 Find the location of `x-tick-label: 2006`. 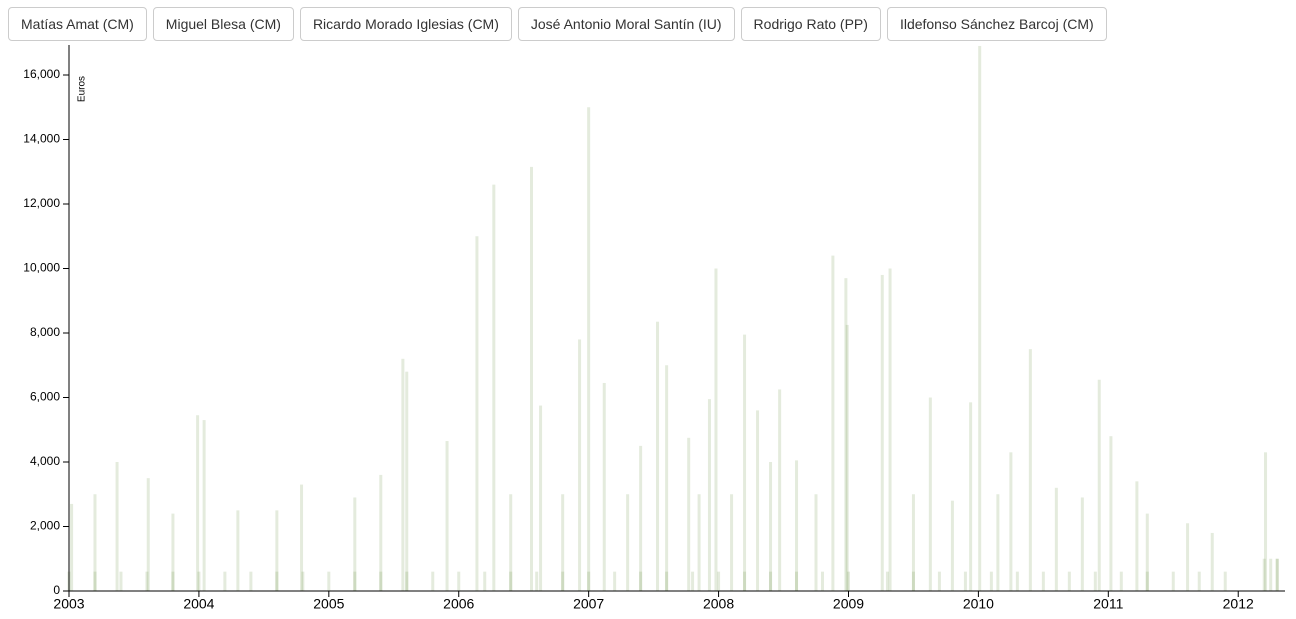

x-tick-label: 2006 is located at coordinates (458, 604).